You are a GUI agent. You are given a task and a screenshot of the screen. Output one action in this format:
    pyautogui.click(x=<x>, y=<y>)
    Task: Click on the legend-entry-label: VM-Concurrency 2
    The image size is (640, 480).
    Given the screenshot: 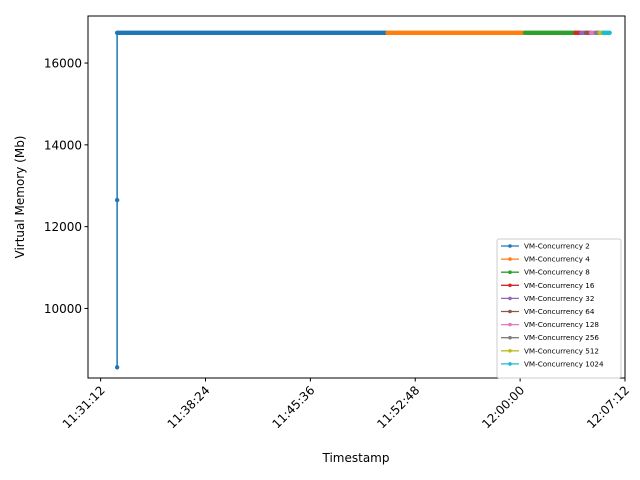 What is the action you would take?
    pyautogui.click(x=557, y=246)
    